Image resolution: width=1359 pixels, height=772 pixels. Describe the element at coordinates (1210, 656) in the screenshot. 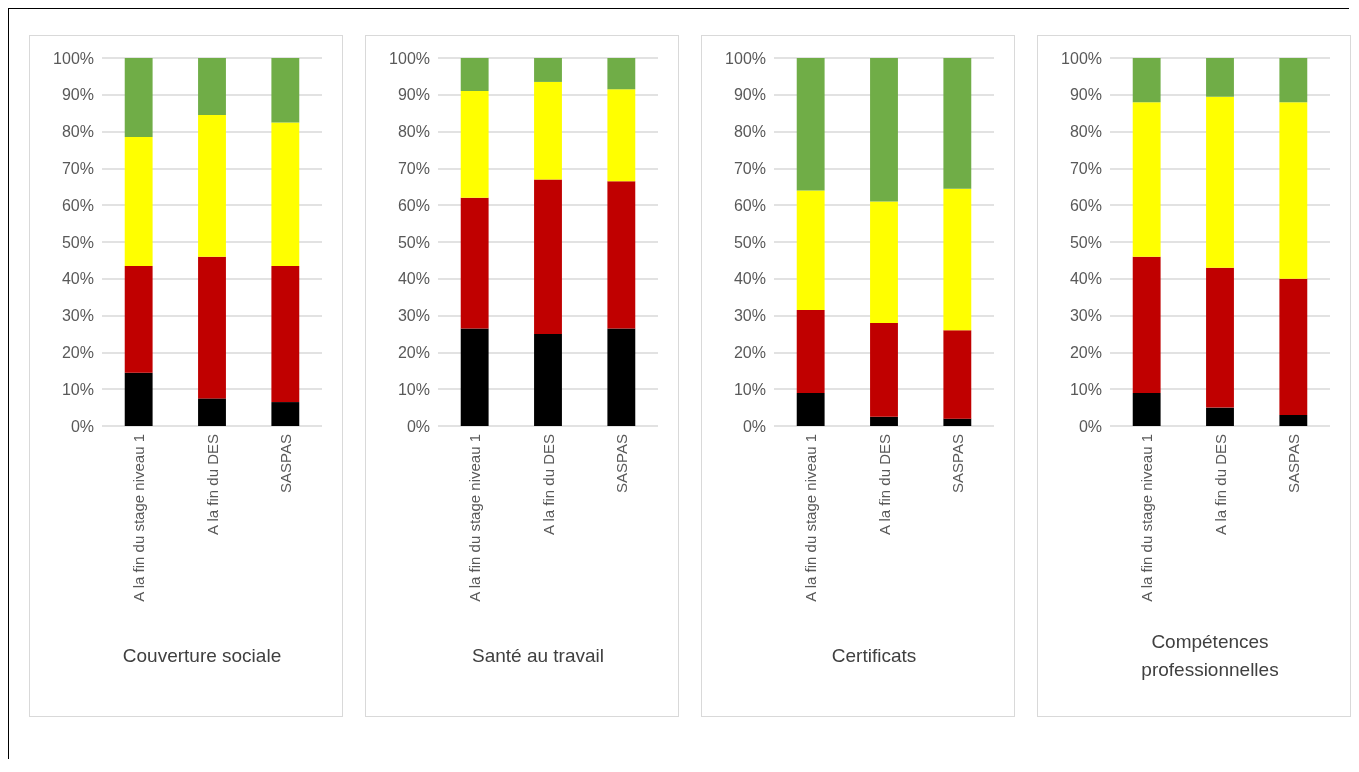

I see `x-axis-title: Compétences professionnelles` at that location.